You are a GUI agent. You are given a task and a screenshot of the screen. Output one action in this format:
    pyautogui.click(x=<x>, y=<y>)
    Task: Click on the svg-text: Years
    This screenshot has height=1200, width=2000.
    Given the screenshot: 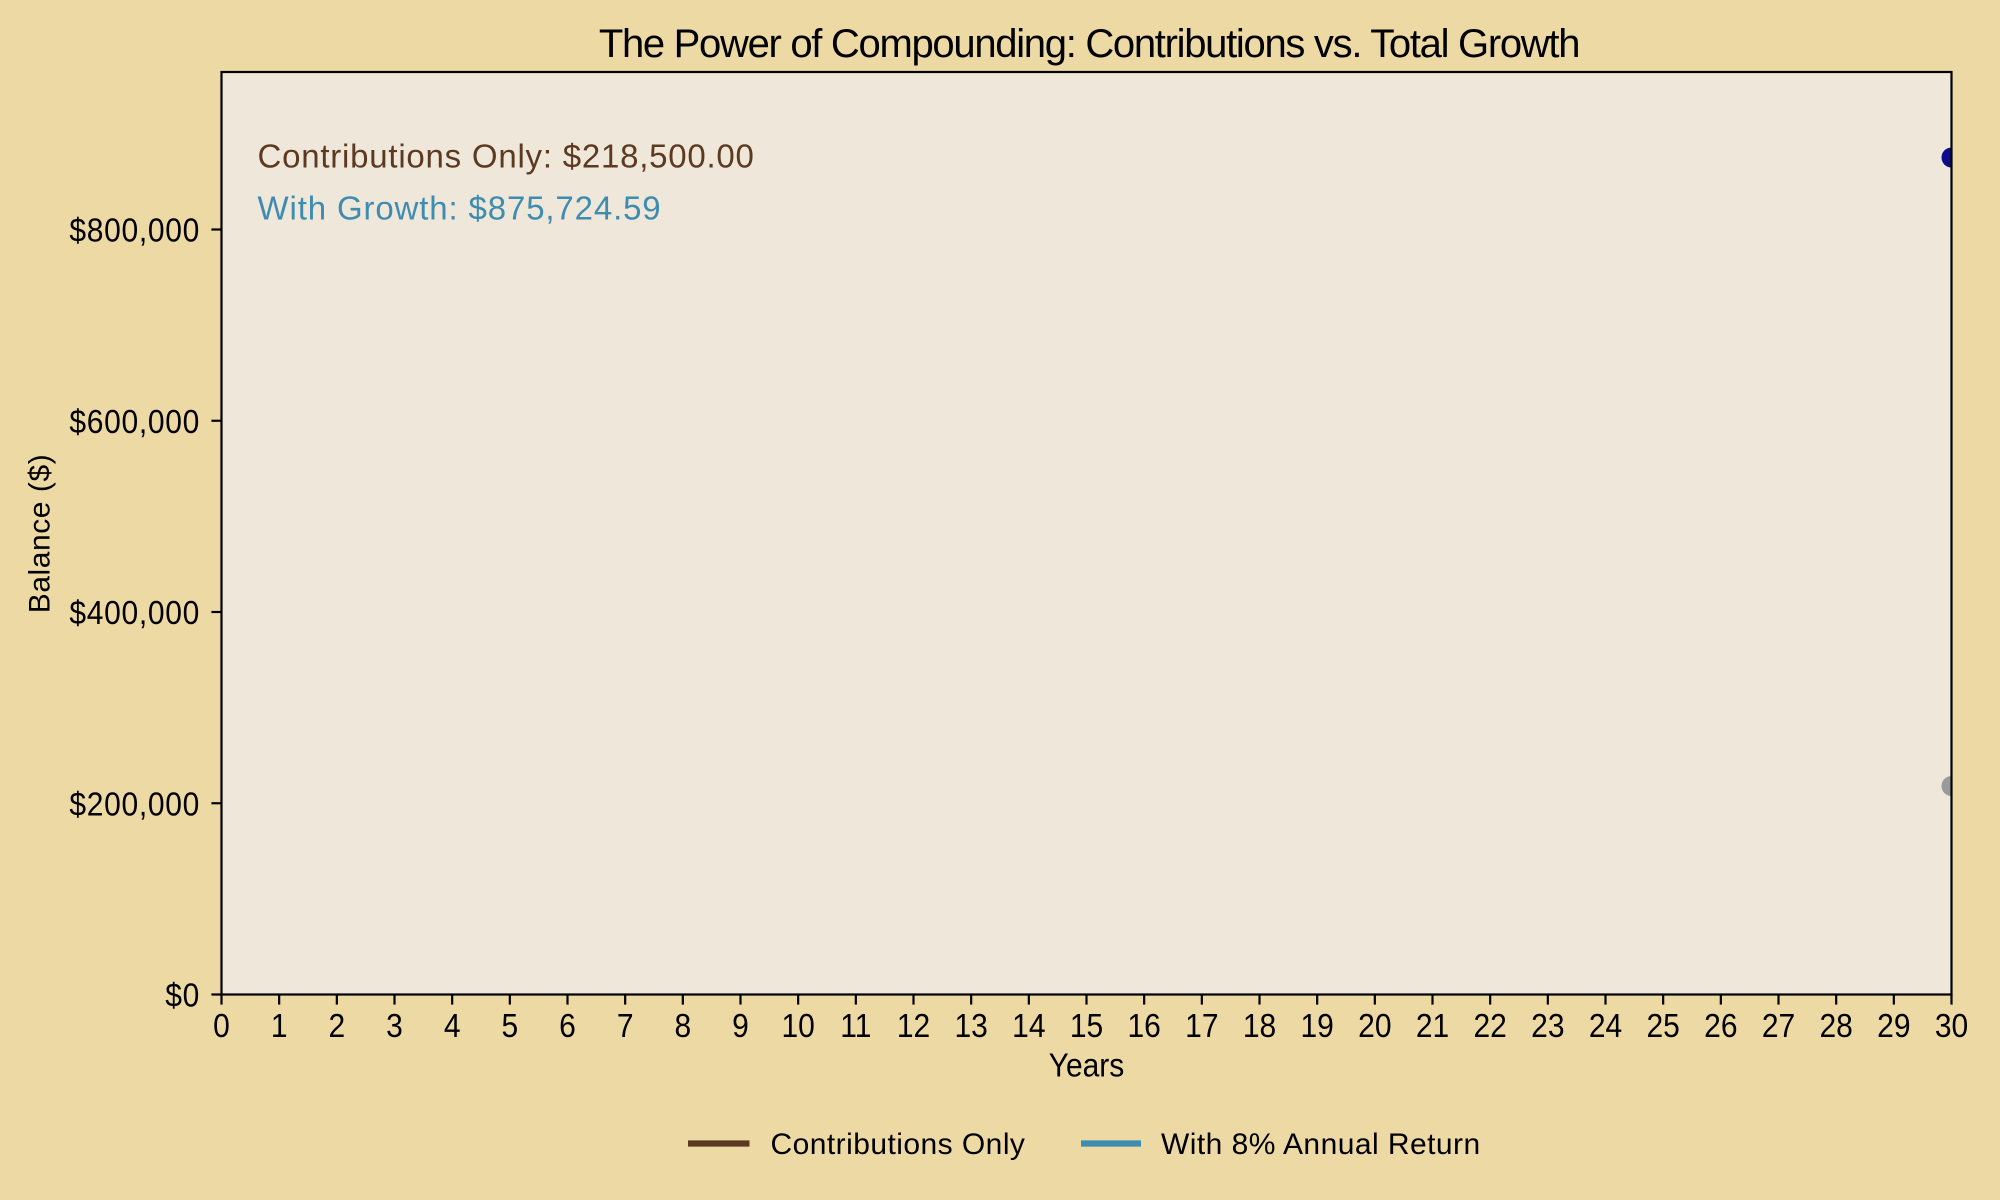 What is the action you would take?
    pyautogui.click(x=1087, y=1065)
    